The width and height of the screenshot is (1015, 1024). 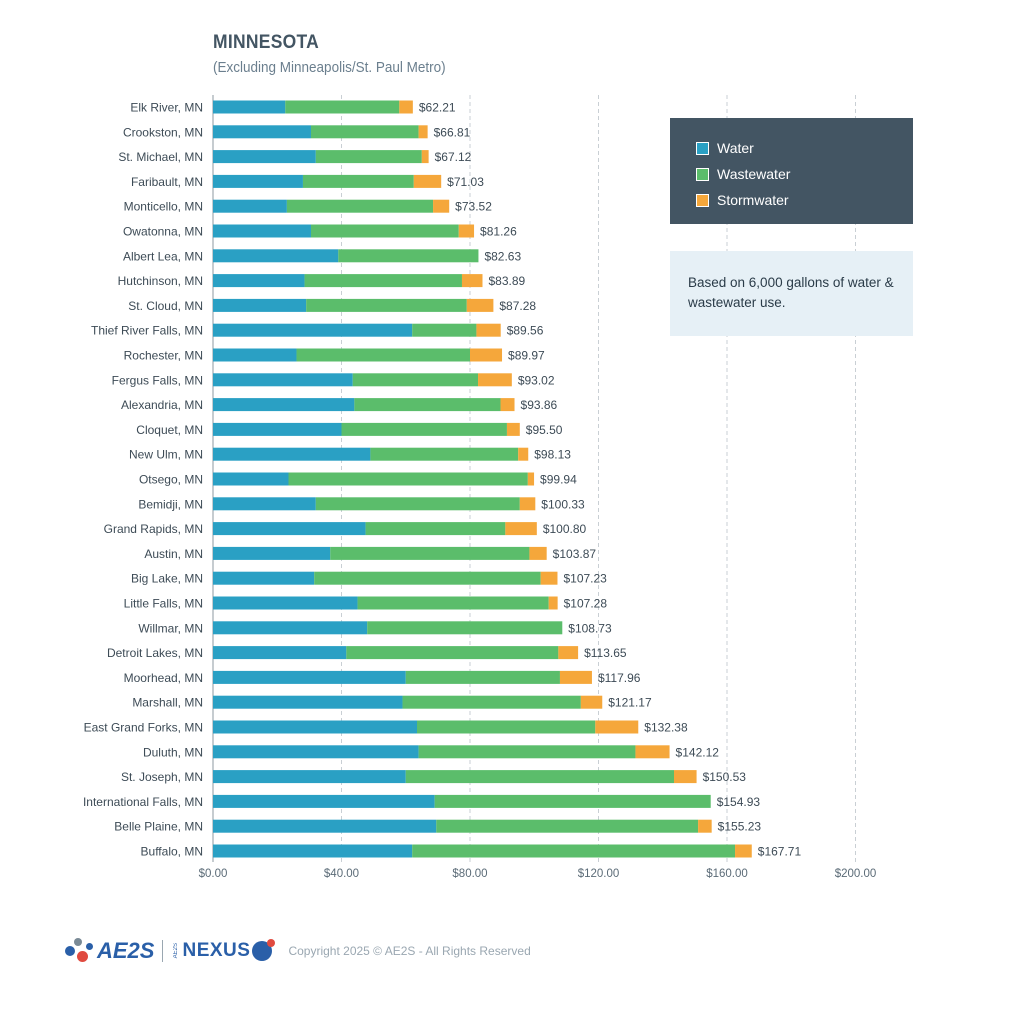 I want to click on total-label: $93.86, so click(x=539, y=405).